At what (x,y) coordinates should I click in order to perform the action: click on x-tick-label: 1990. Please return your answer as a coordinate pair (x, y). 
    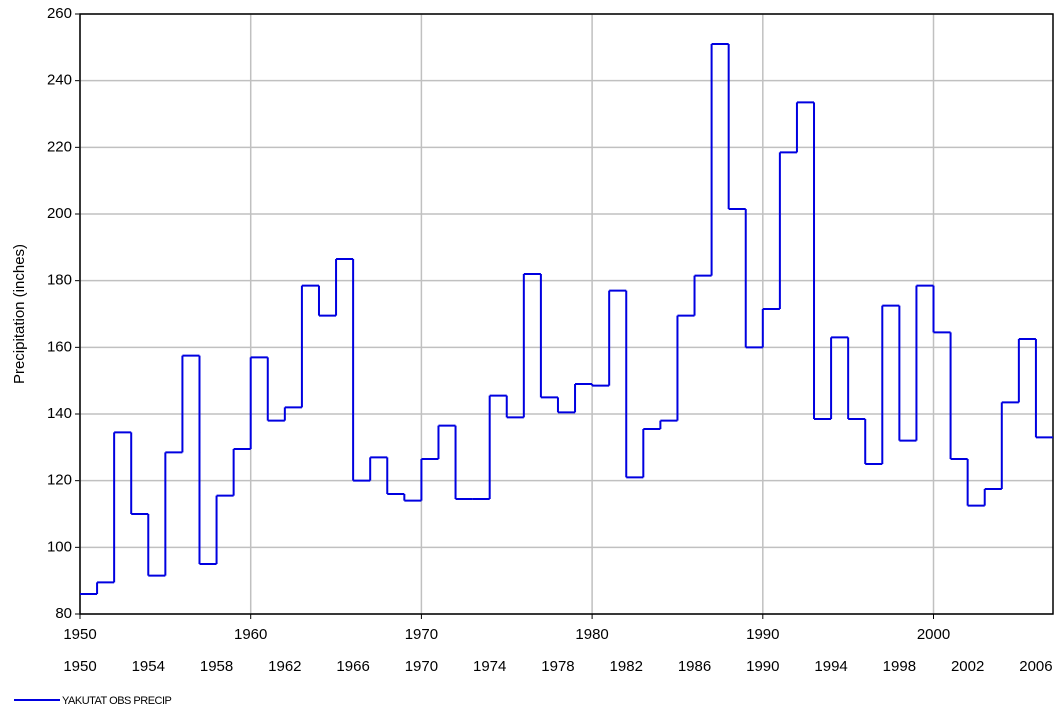
    Looking at the image, I should click on (762, 634).